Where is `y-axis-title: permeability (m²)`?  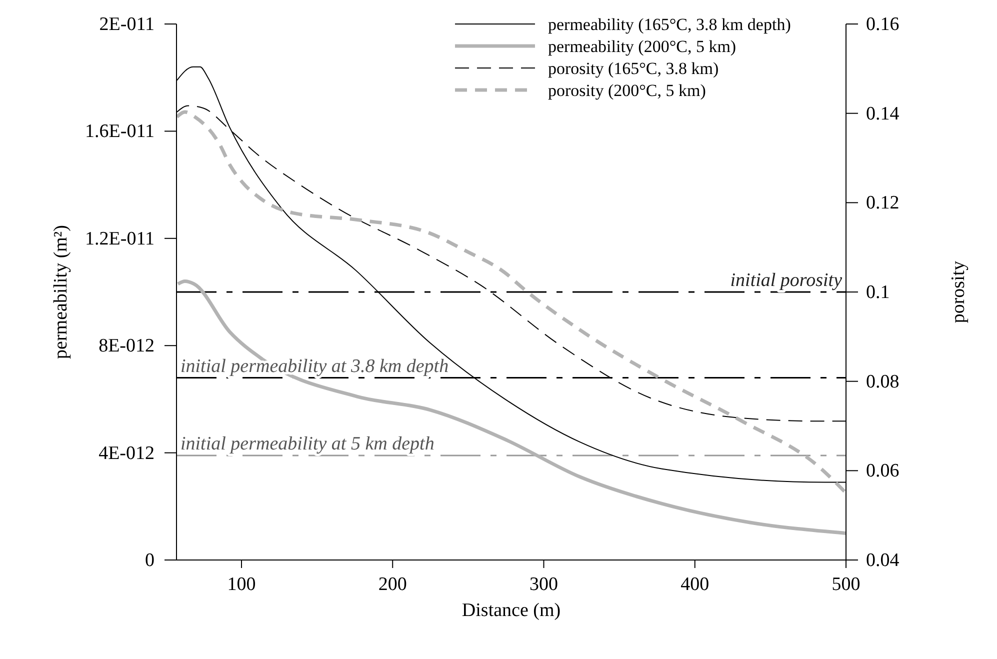
y-axis-title: permeability (m²) is located at coordinates (61, 292).